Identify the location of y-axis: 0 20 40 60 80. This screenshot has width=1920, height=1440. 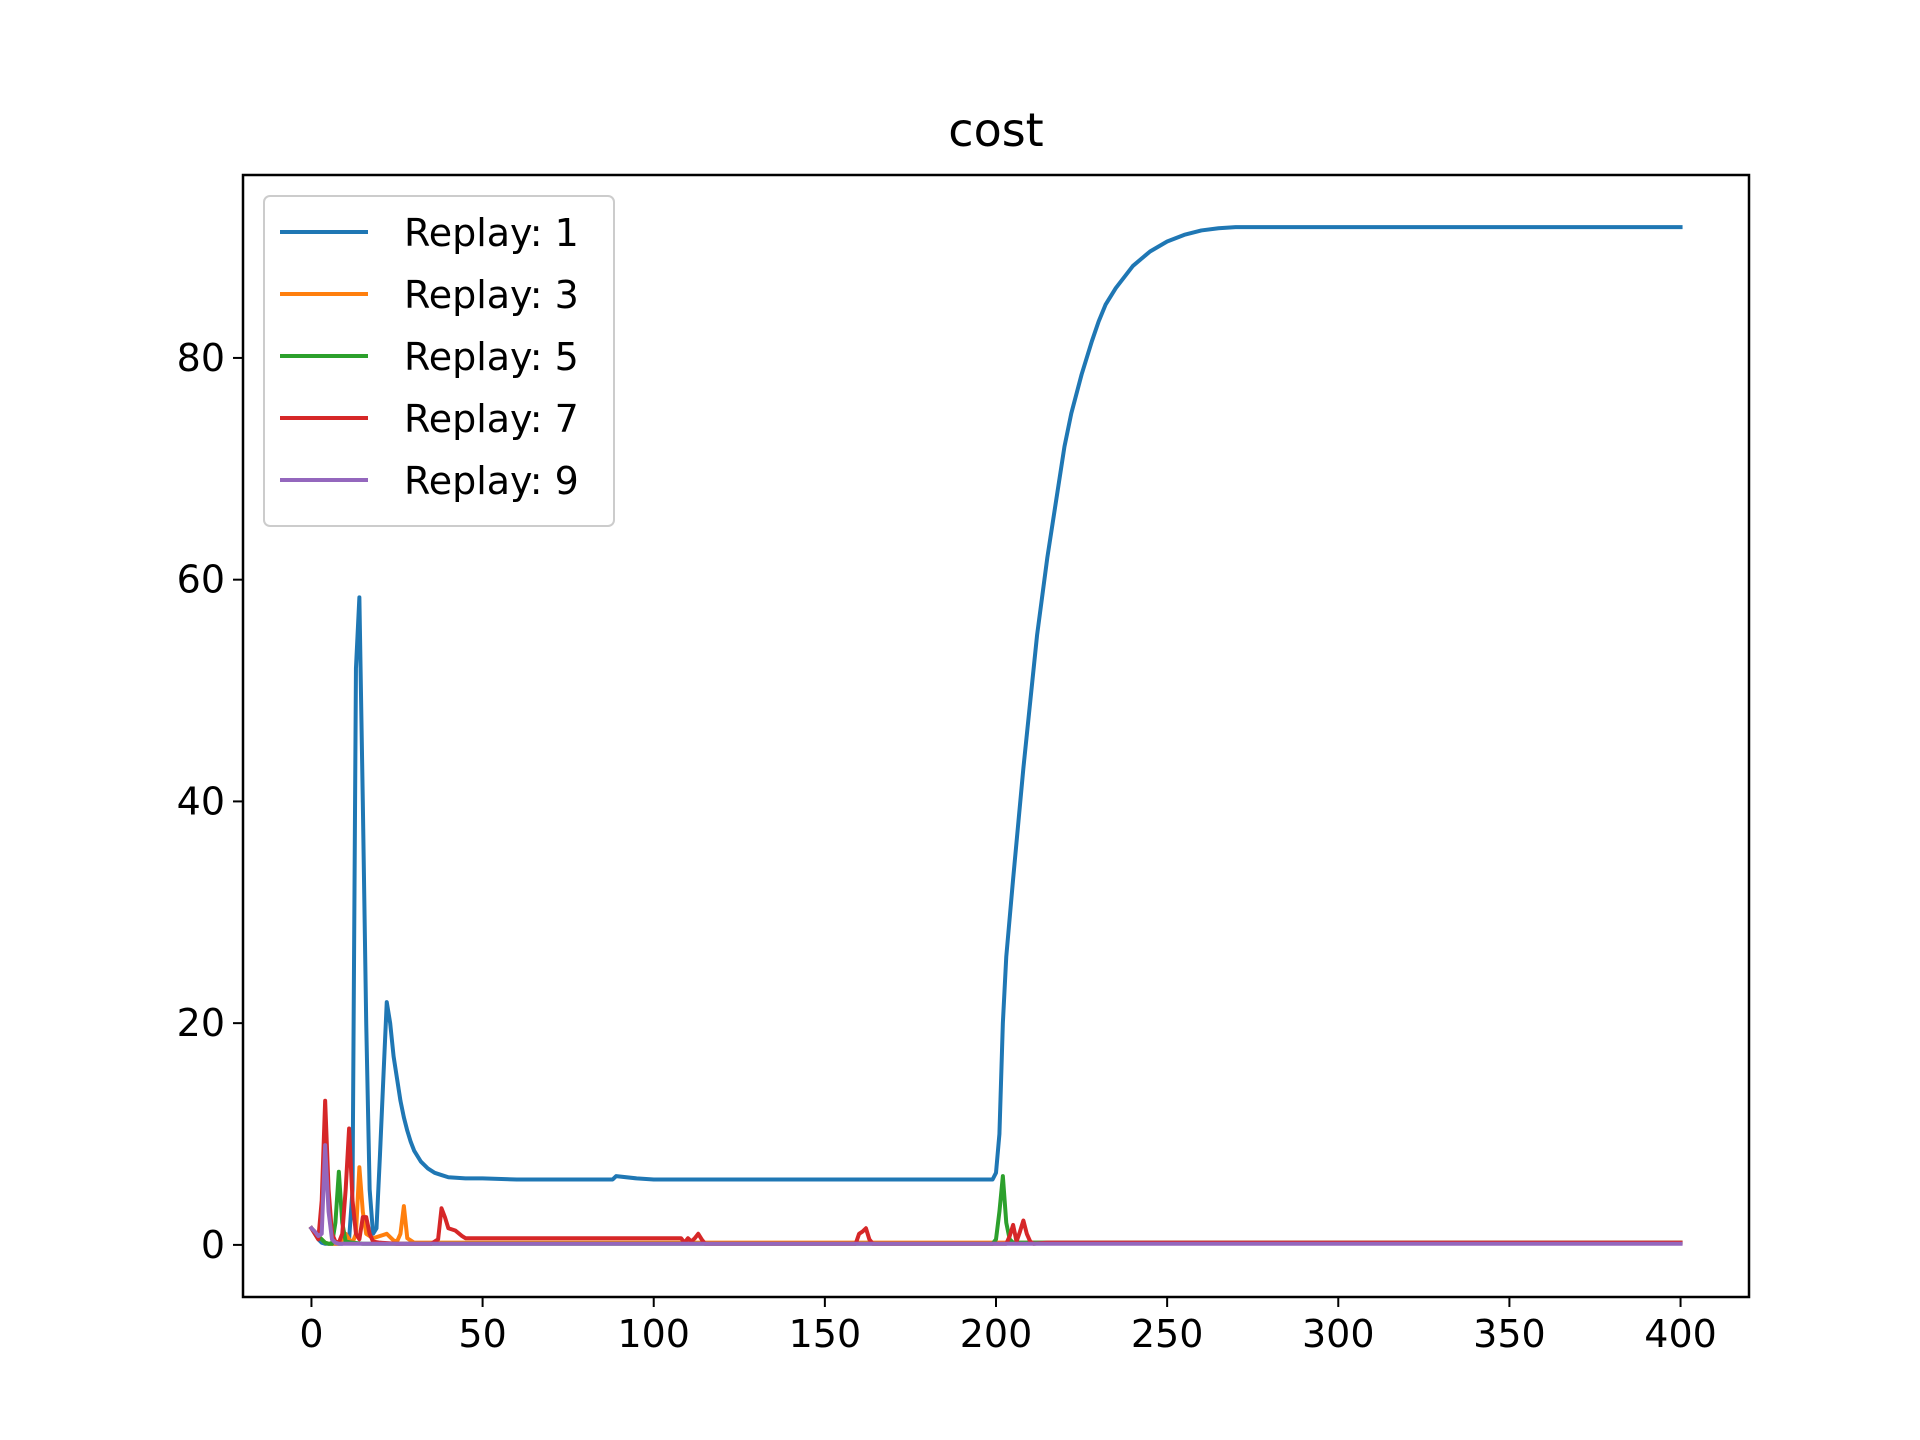
(210, 801).